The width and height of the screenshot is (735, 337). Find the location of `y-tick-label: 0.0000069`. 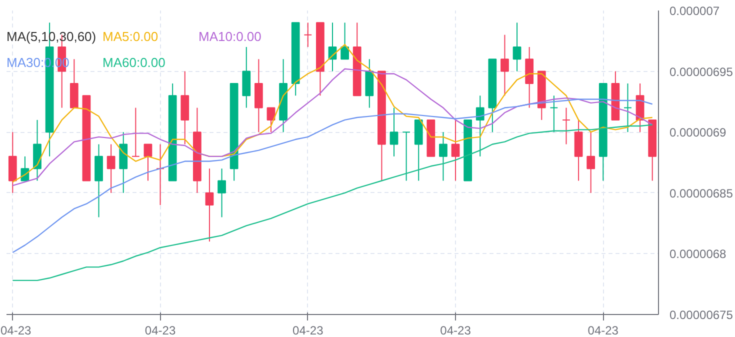

y-tick-label: 0.0000069 is located at coordinates (698, 133).